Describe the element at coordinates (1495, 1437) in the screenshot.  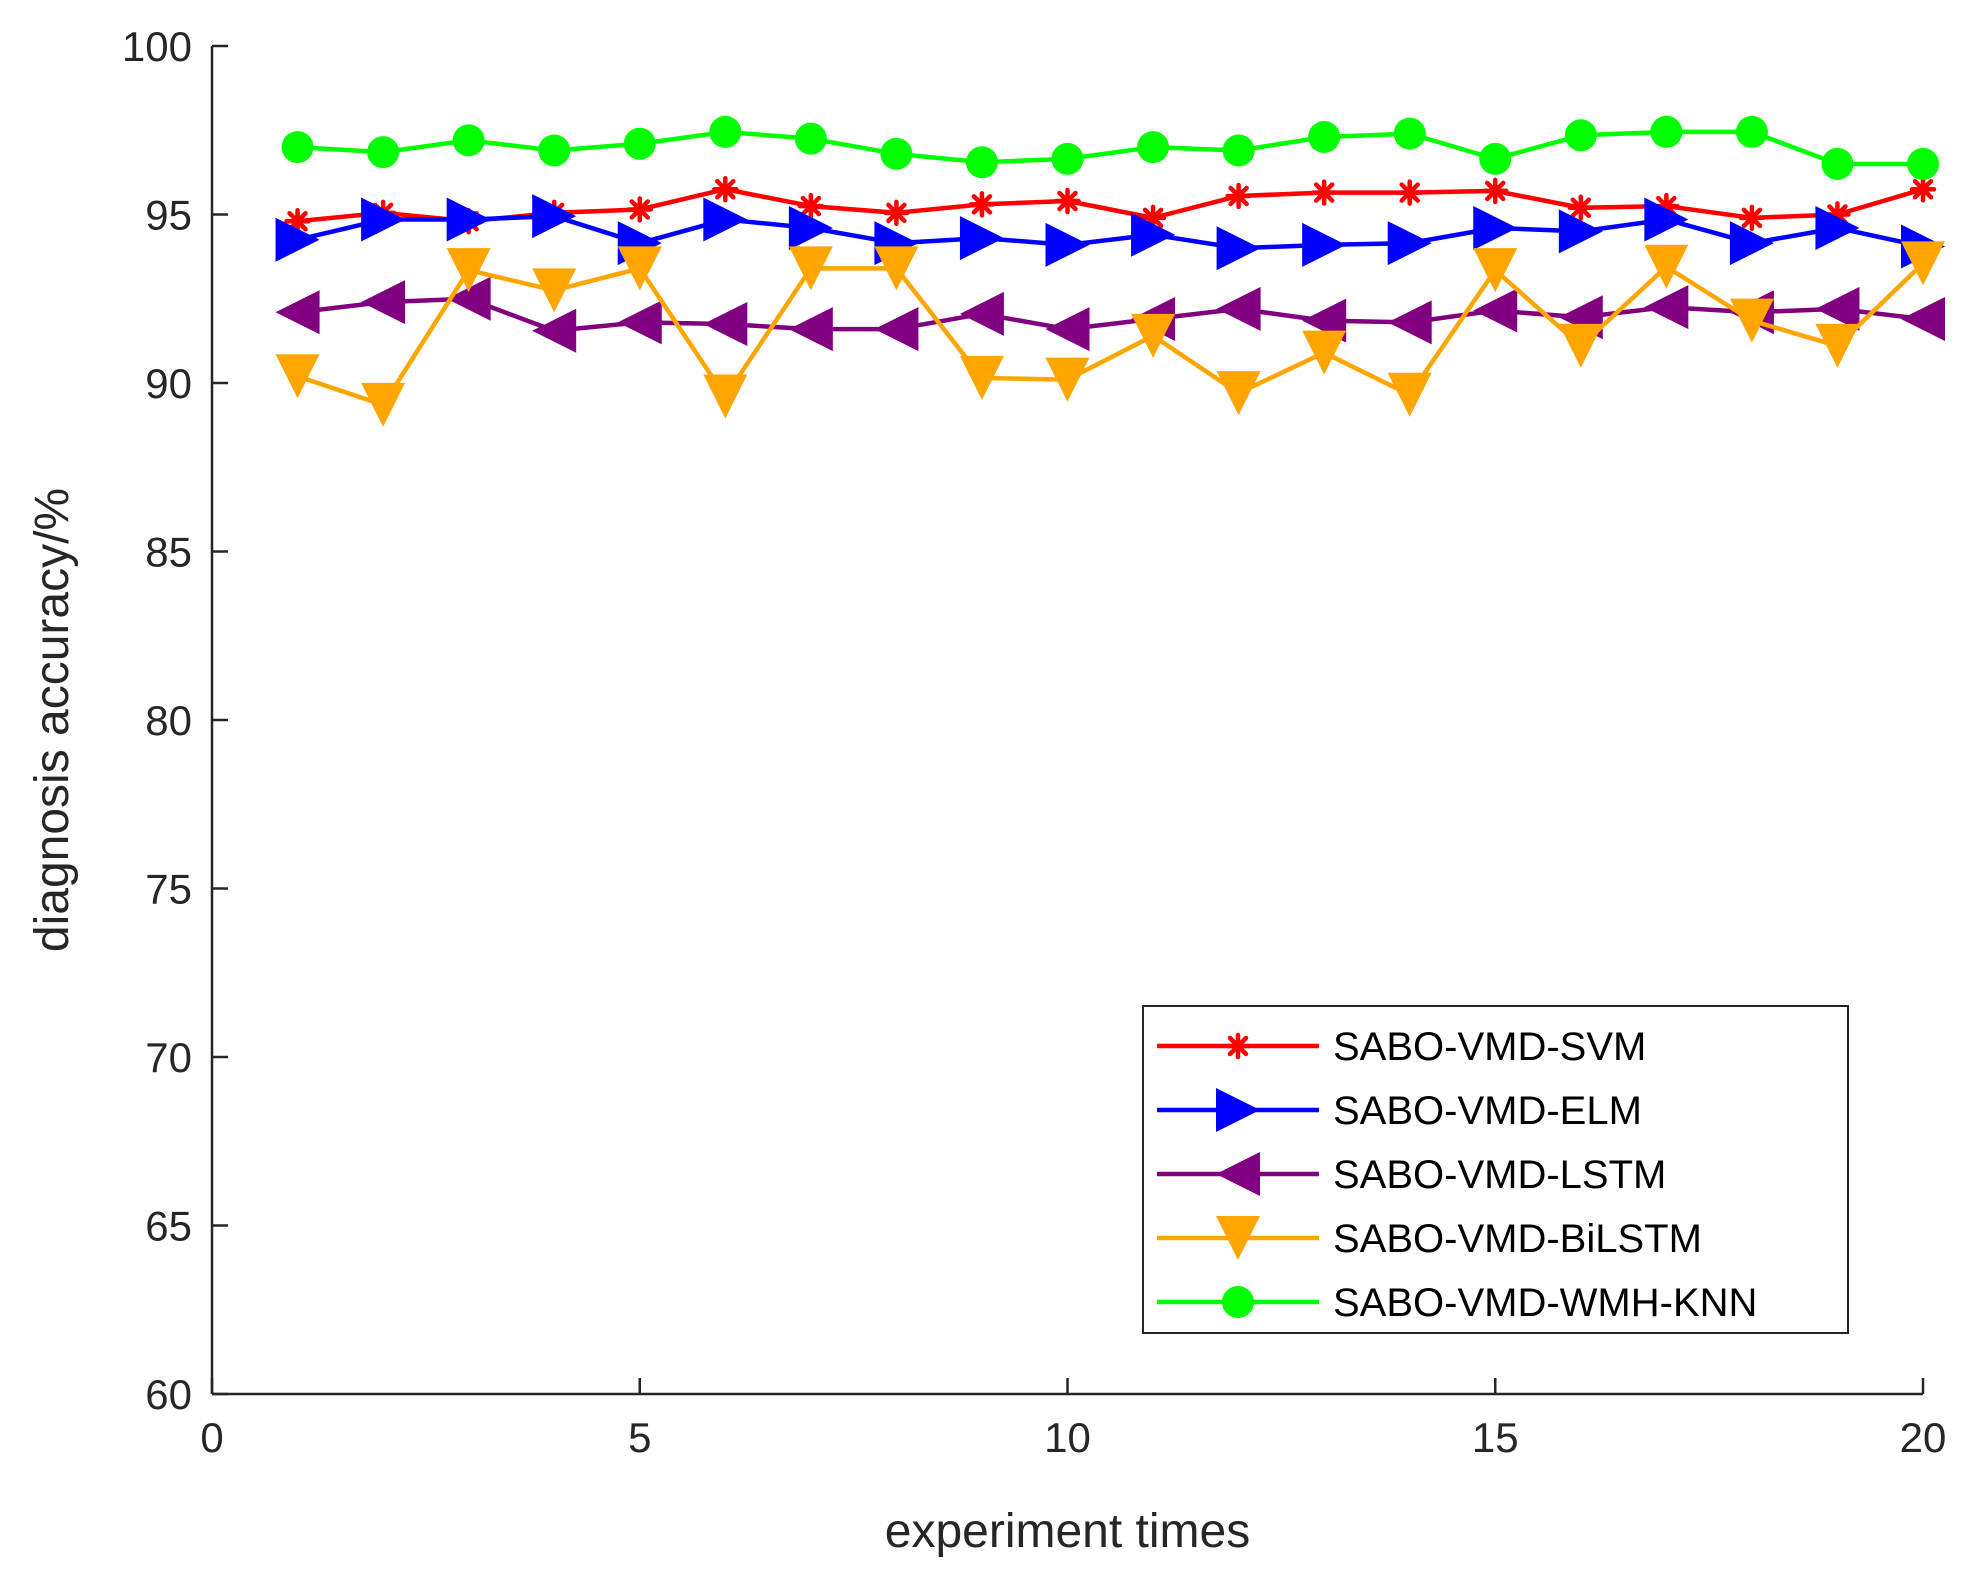
I see `x-tick-label: 15` at that location.